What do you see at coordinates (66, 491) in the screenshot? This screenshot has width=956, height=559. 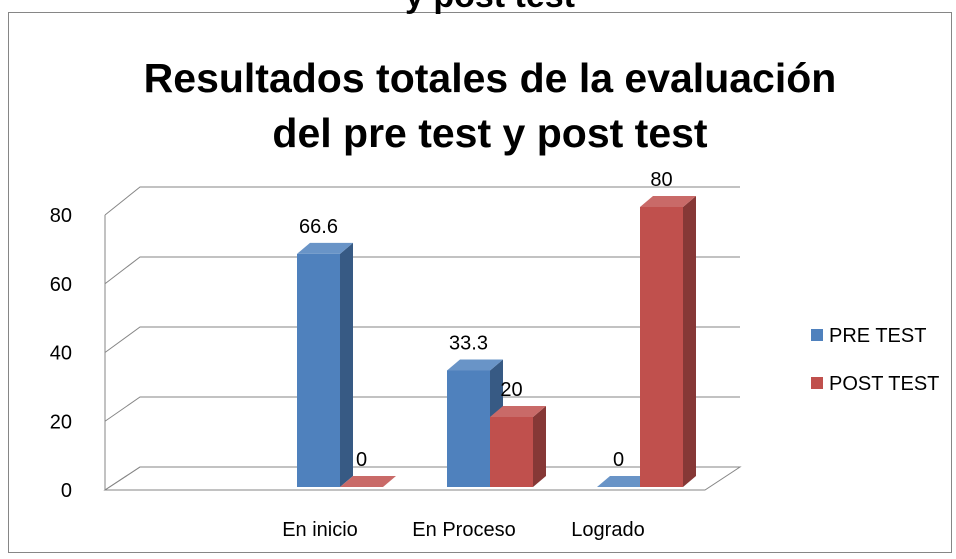 I see `y-tick-label: 0` at bounding box center [66, 491].